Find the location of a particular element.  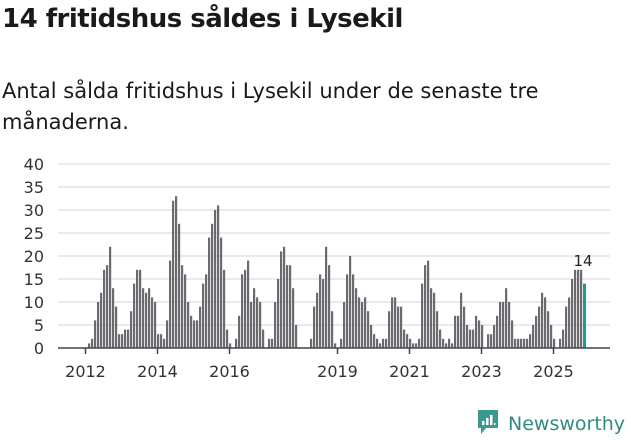

x-tick-label: 2014 is located at coordinates (157, 371).